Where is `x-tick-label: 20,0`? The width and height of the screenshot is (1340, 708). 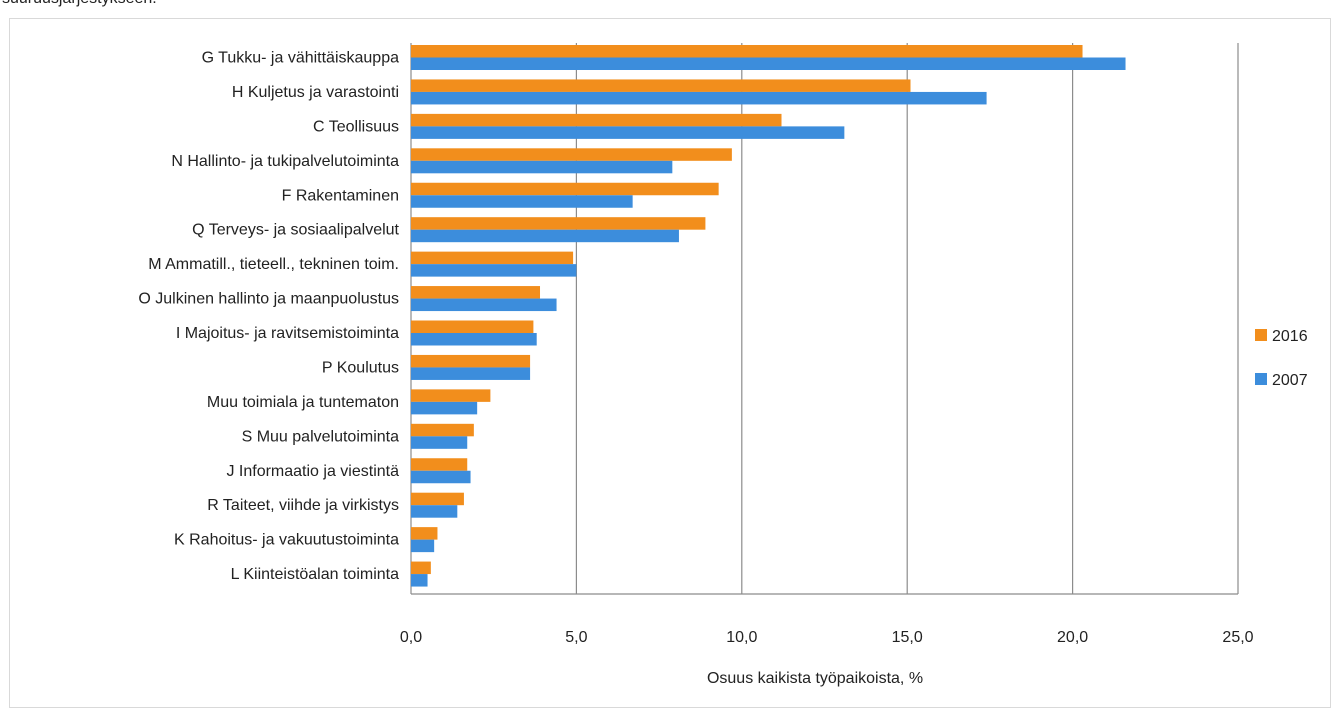 x-tick-label: 20,0 is located at coordinates (1072, 637).